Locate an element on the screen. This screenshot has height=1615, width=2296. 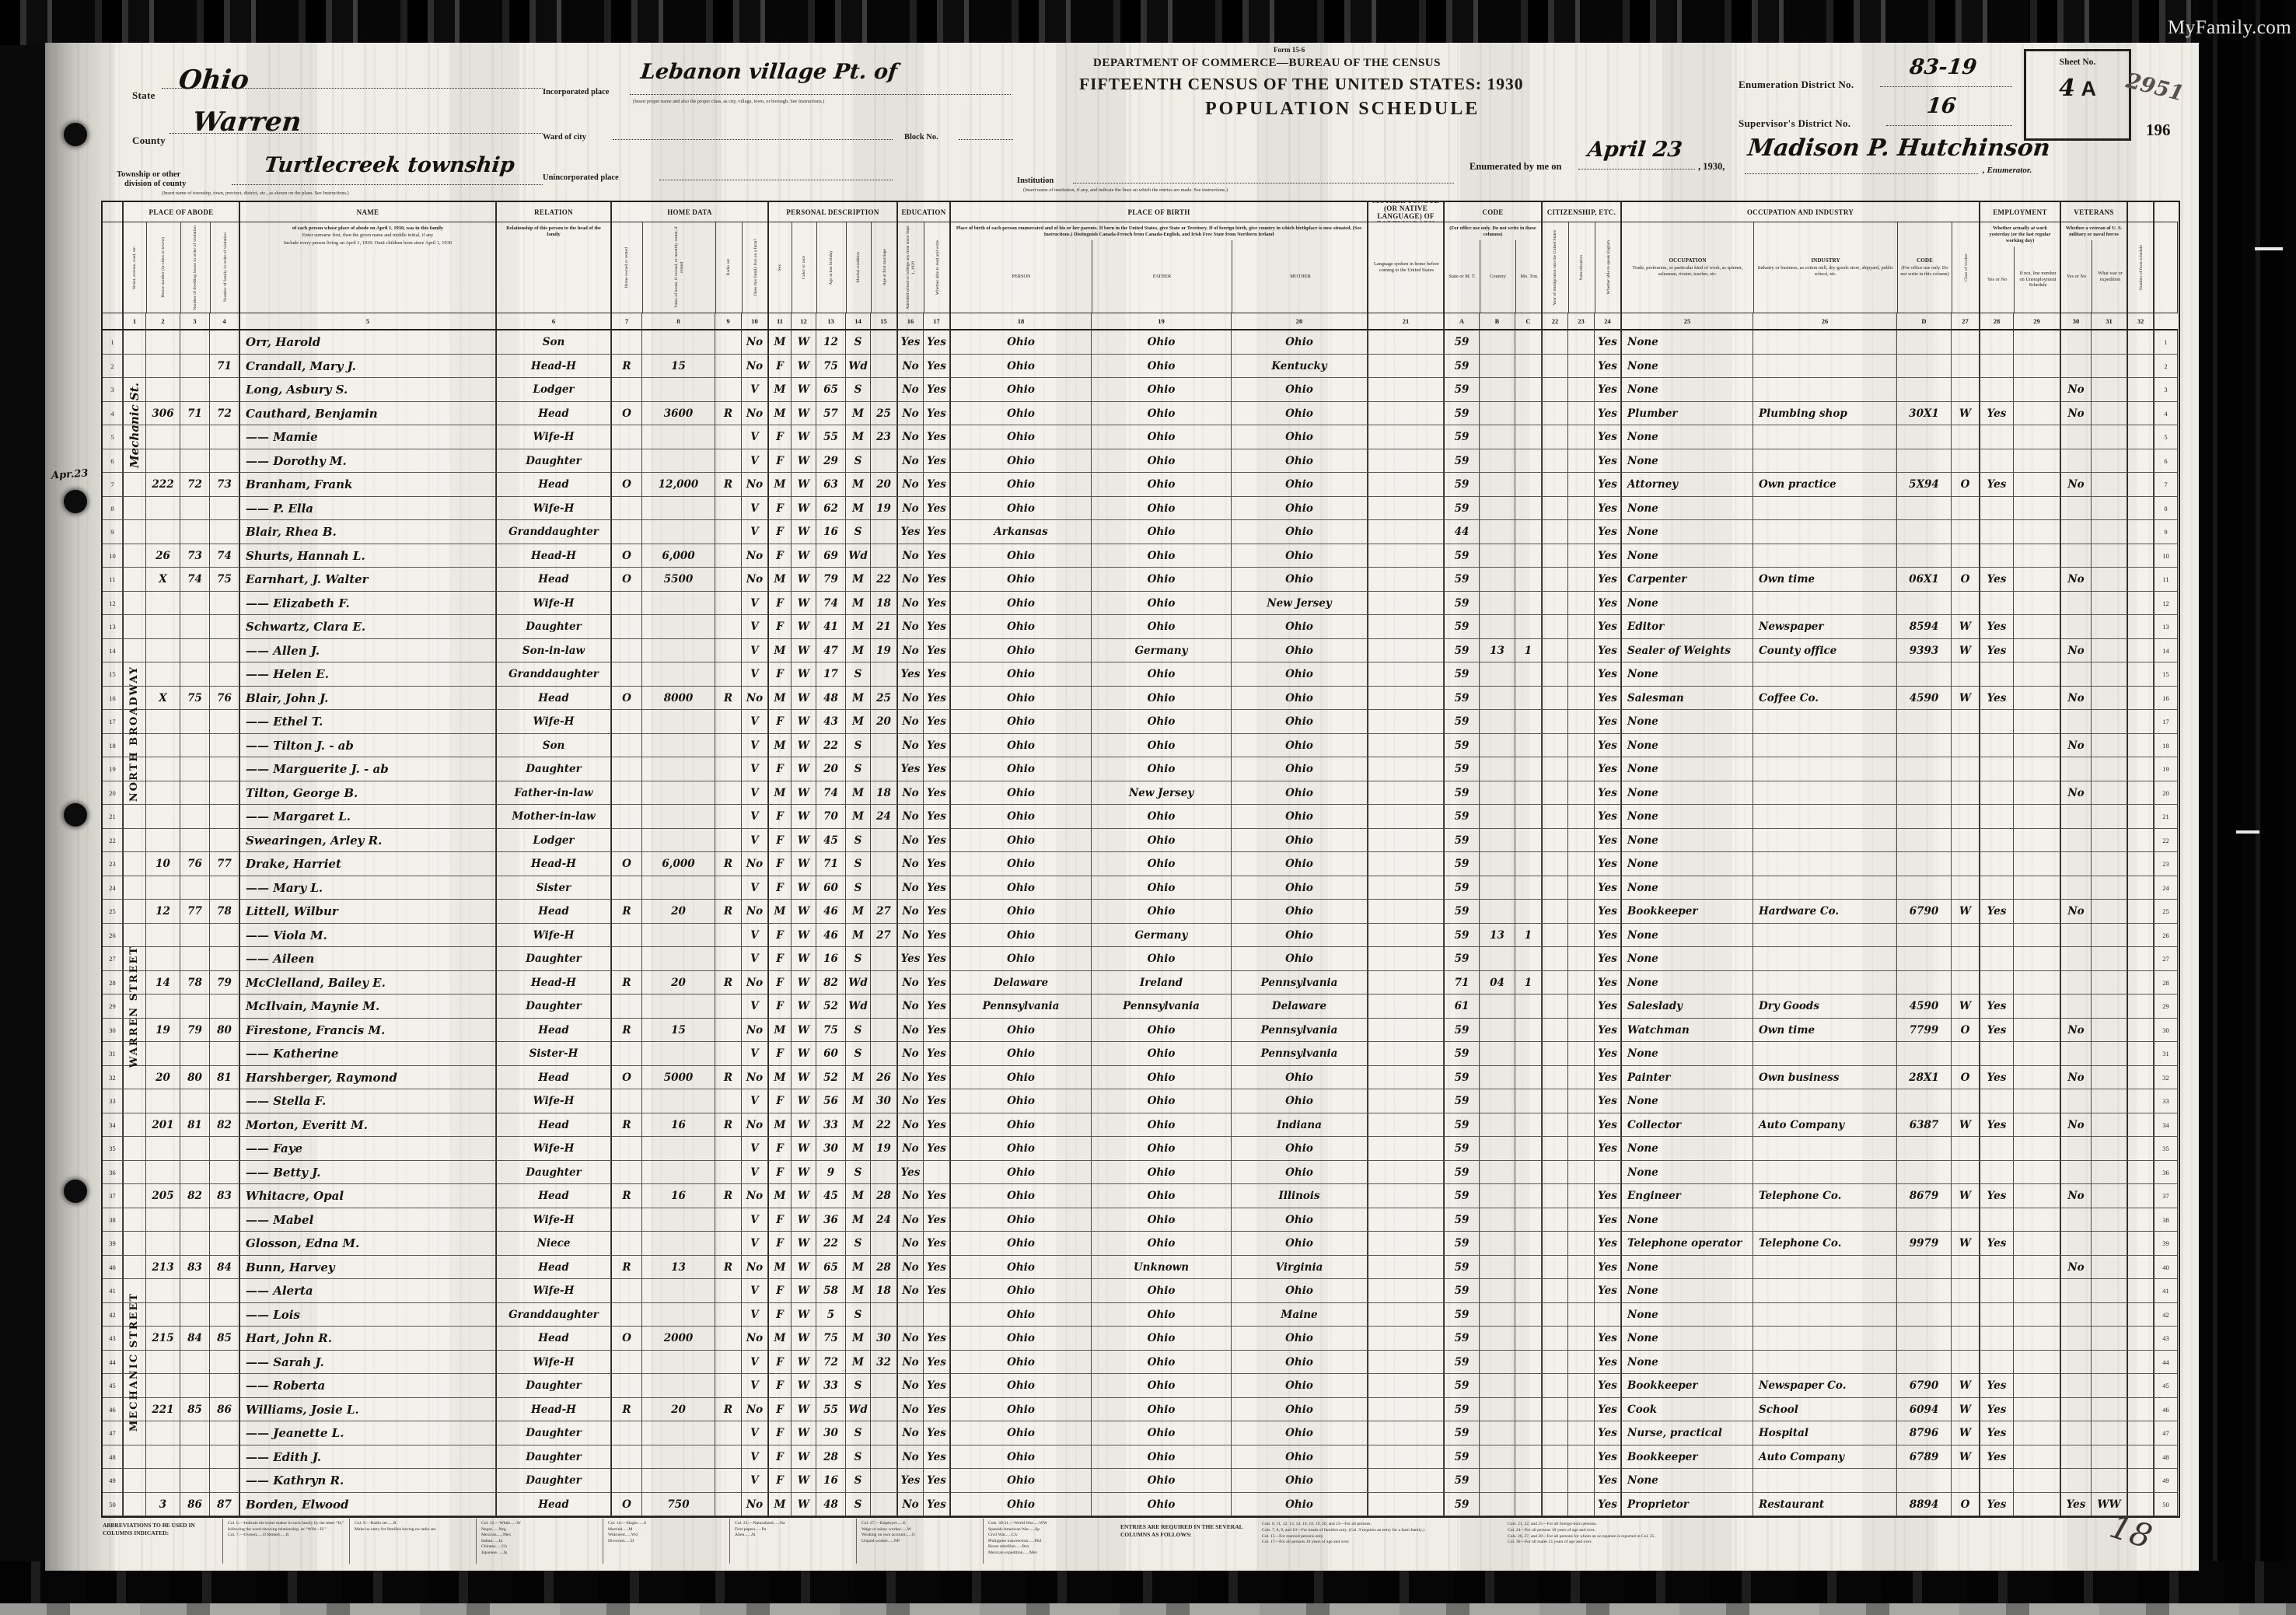
cell-value: 750 is located at coordinates (678, 1504).